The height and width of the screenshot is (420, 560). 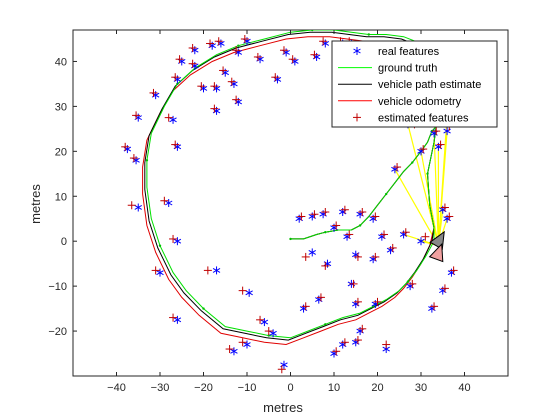 What do you see at coordinates (61, 152) in the screenshot?
I see `y-tick-label: 20` at bounding box center [61, 152].